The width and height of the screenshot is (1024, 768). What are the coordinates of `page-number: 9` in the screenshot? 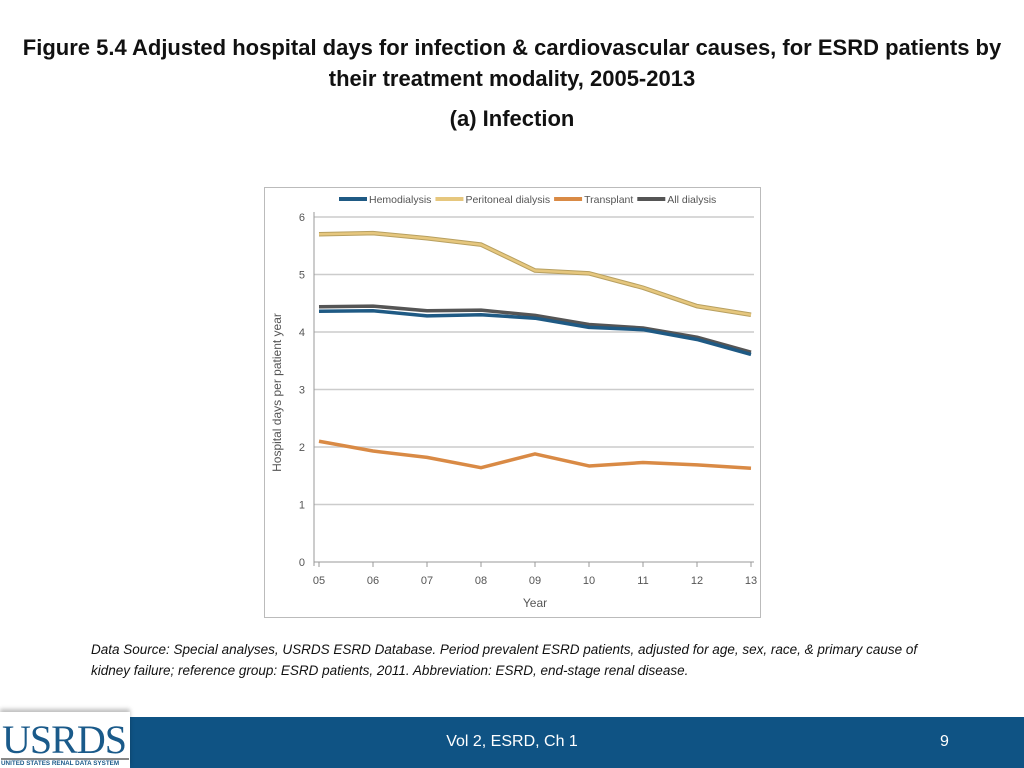 It's located at (944, 741).